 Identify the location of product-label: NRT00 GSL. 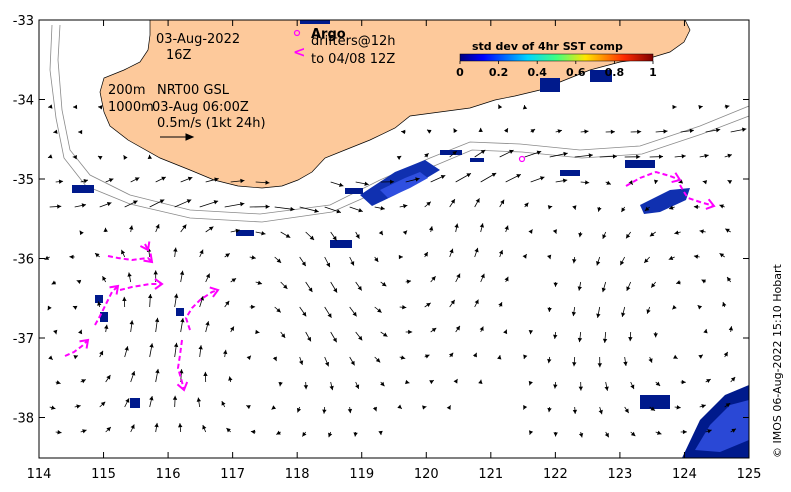
(193, 90).